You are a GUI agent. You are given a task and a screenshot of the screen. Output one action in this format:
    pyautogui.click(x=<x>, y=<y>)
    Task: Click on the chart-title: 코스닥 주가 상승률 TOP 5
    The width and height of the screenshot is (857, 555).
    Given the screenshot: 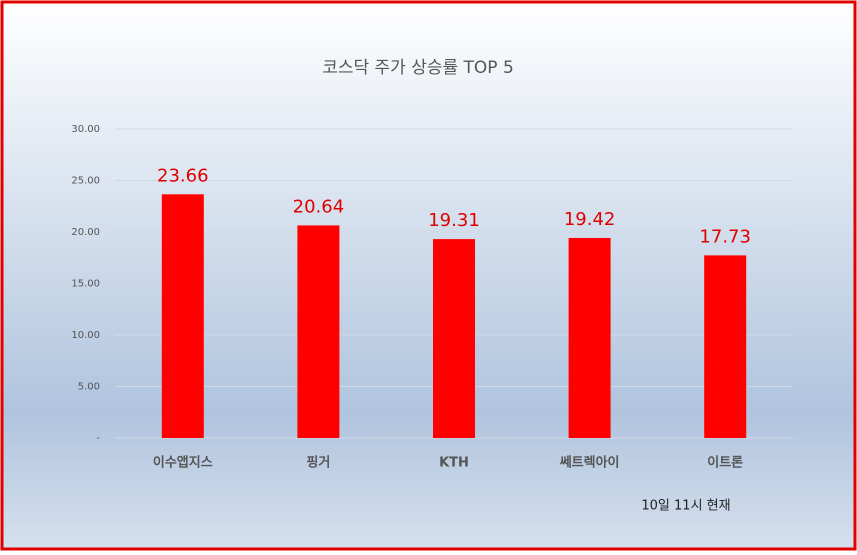 What is the action you would take?
    pyautogui.click(x=418, y=68)
    